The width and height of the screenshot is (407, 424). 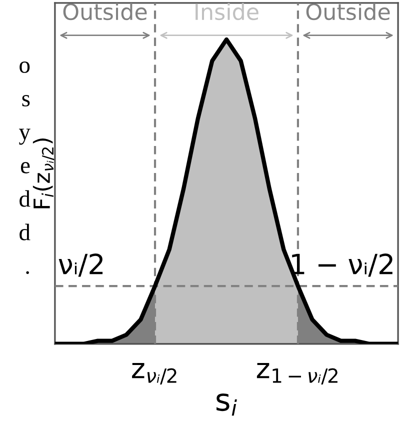 What do you see at coordinates (26, 100) in the screenshot?
I see `text: s` at bounding box center [26, 100].